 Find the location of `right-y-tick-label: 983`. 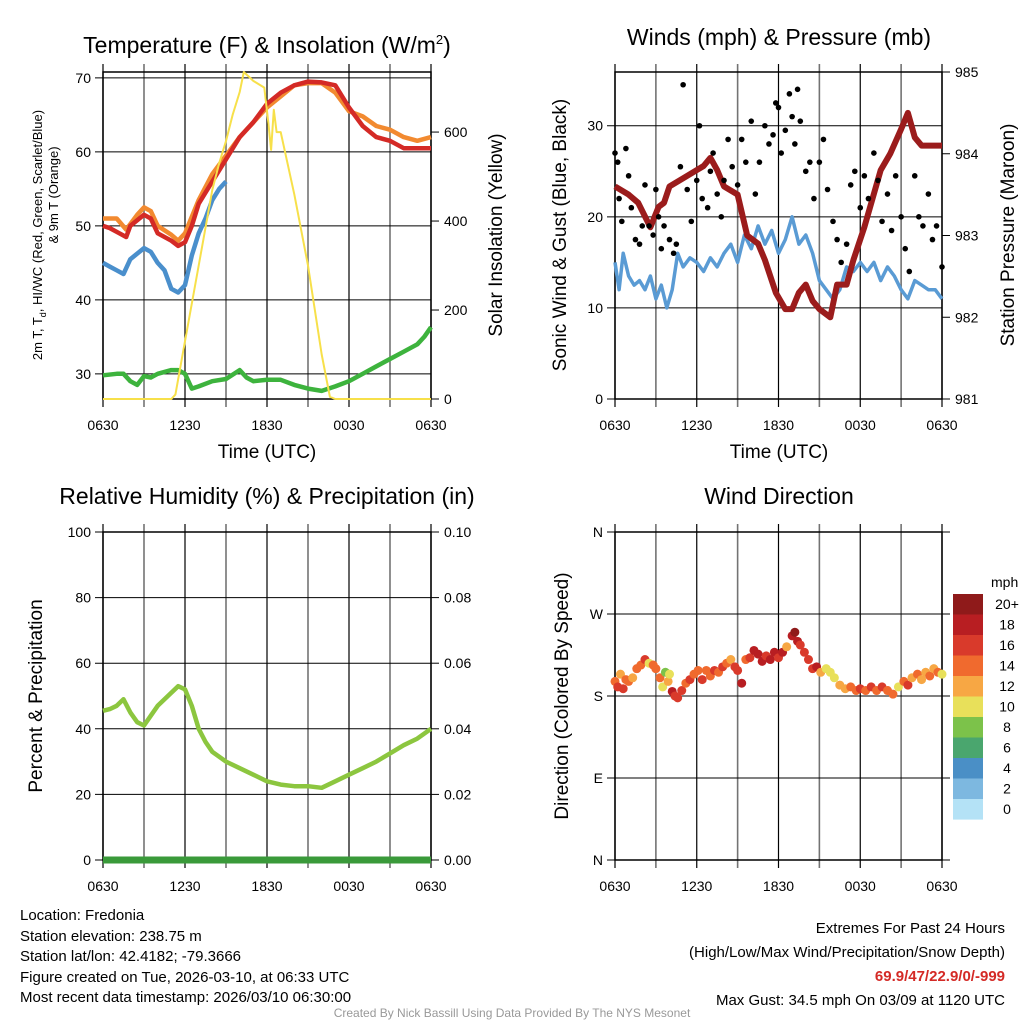

right-y-tick-label: 983 is located at coordinates (967, 236).